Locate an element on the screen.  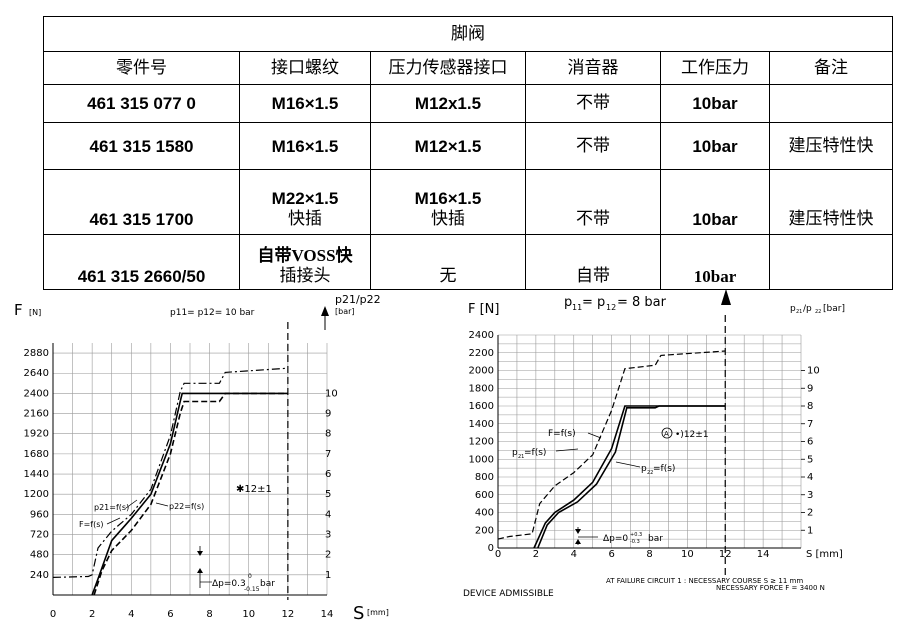
right-p21-p: p is located at coordinates (515, 453).